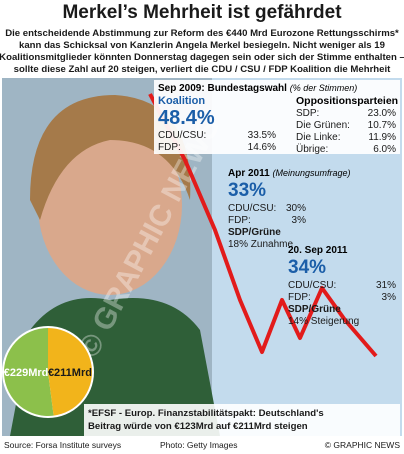 The image size is (404, 454). I want to click on poll1-note: (Meinungsumfrage), so click(311, 173).